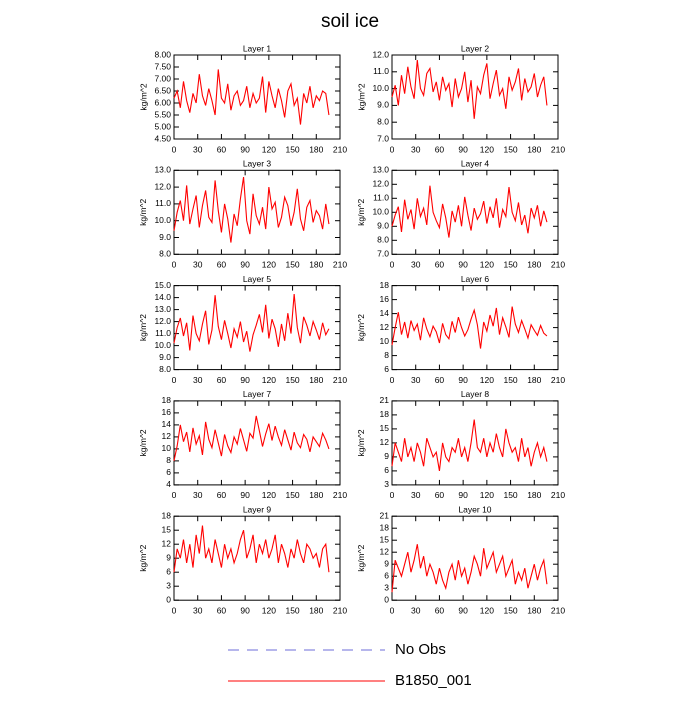 Image resolution: width=700 pixels, height=705 pixels. Describe the element at coordinates (165, 369) in the screenshot. I see `y-tick-label: 8.0` at that location.